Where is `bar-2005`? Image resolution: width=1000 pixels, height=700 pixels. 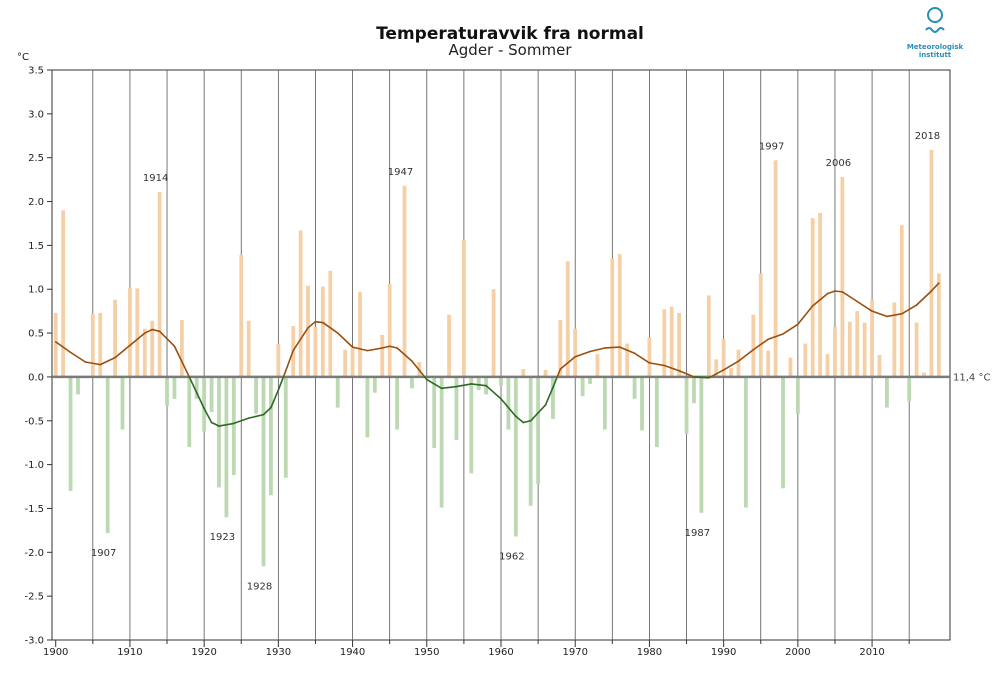
bar-2005 is located at coordinates (835, 351).